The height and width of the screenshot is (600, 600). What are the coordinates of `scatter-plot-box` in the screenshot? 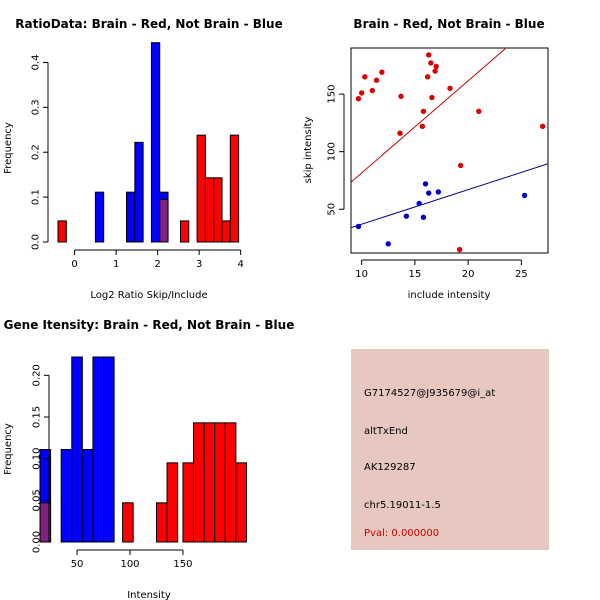 It's located at (449, 150).